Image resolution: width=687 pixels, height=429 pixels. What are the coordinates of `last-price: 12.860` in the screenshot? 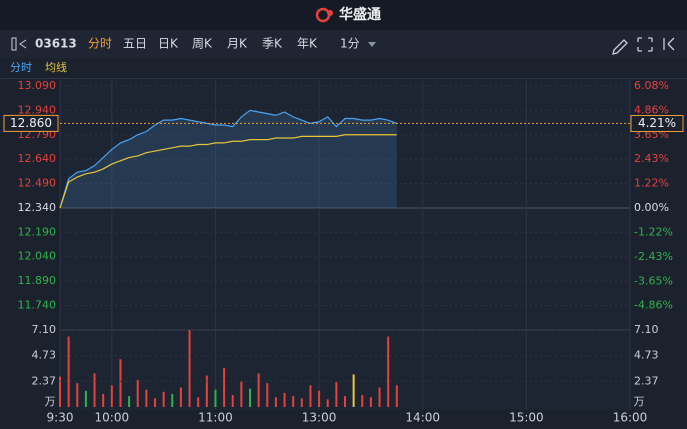 It's located at (31, 123).